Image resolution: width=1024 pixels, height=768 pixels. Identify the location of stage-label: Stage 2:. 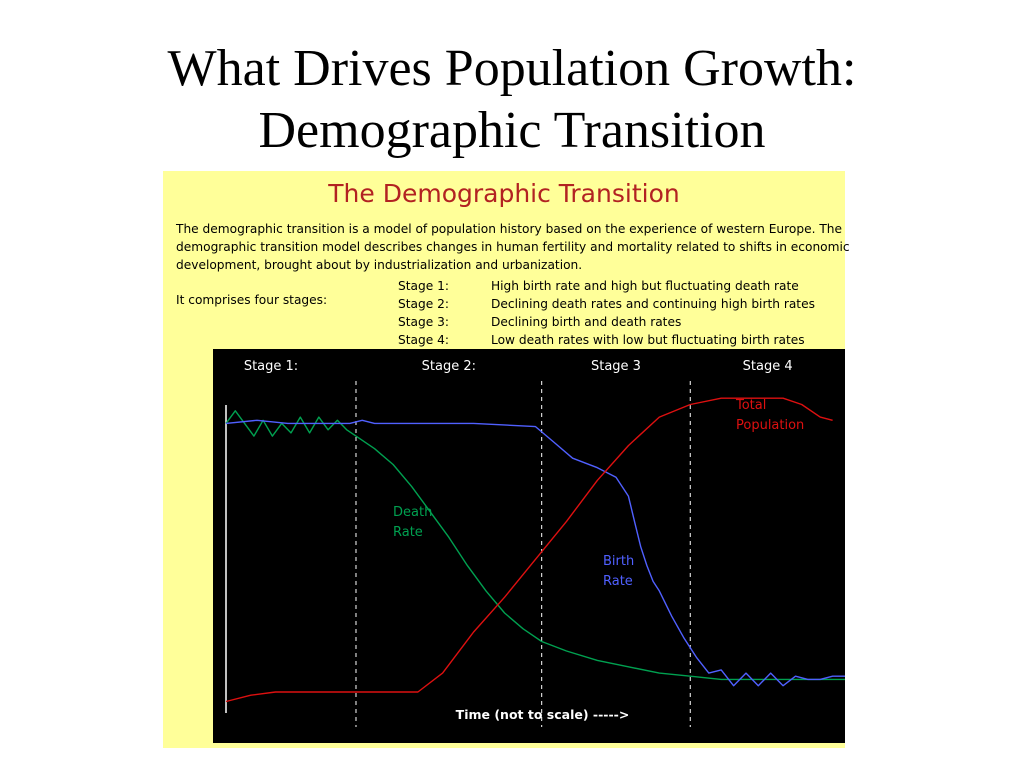
(423, 304).